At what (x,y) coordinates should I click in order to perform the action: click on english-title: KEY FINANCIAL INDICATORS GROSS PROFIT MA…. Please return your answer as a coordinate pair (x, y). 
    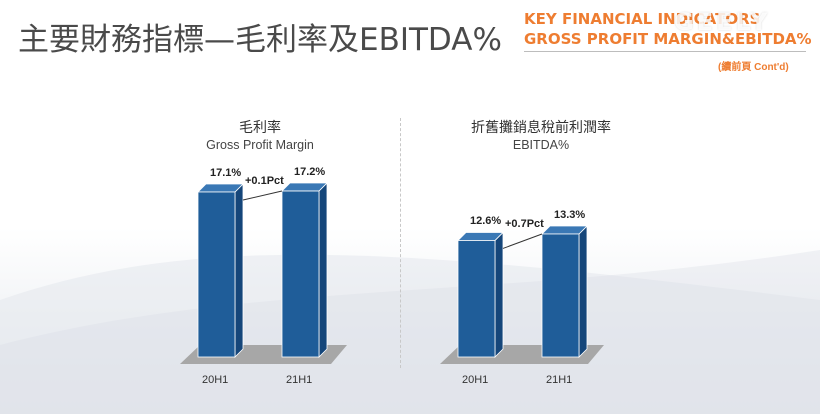
    Looking at the image, I should click on (668, 30).